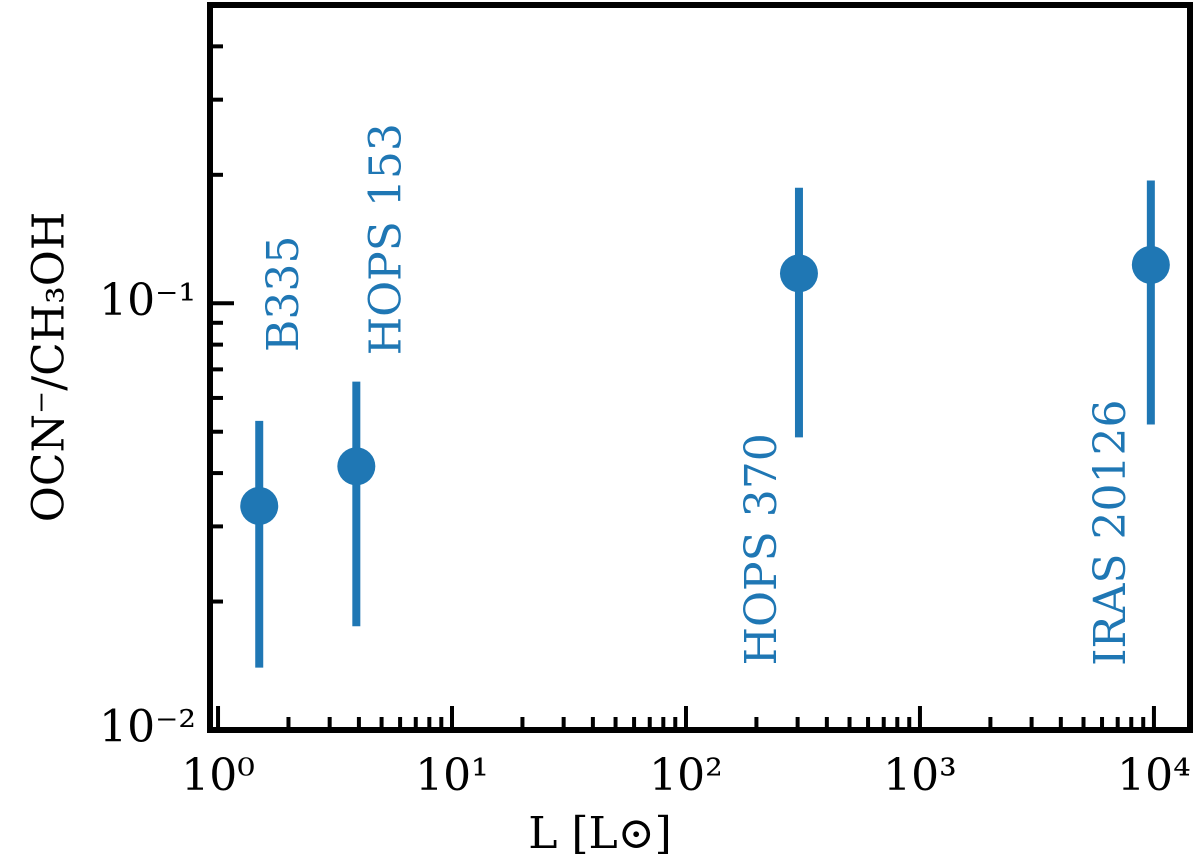 The height and width of the screenshot is (864, 1200). Describe the element at coordinates (761, 549) in the screenshot. I see `point-label: HOPS 370` at that location.